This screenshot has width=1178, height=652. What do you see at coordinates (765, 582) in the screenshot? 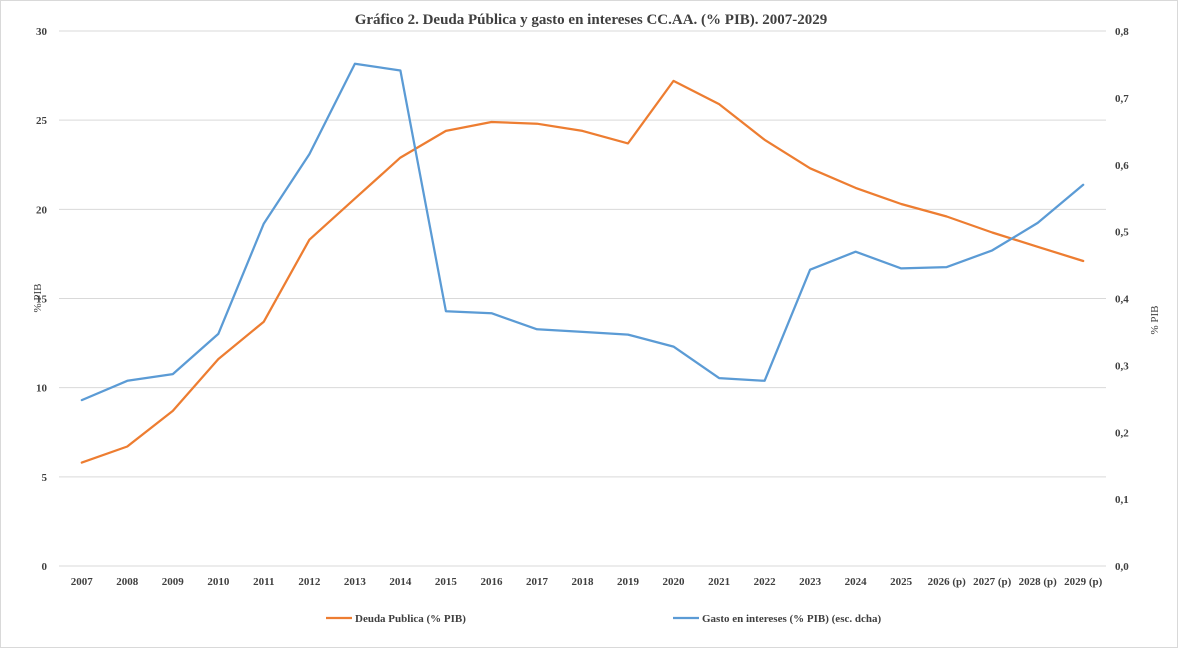
I see `x-tick-label: 2022` at bounding box center [765, 582].